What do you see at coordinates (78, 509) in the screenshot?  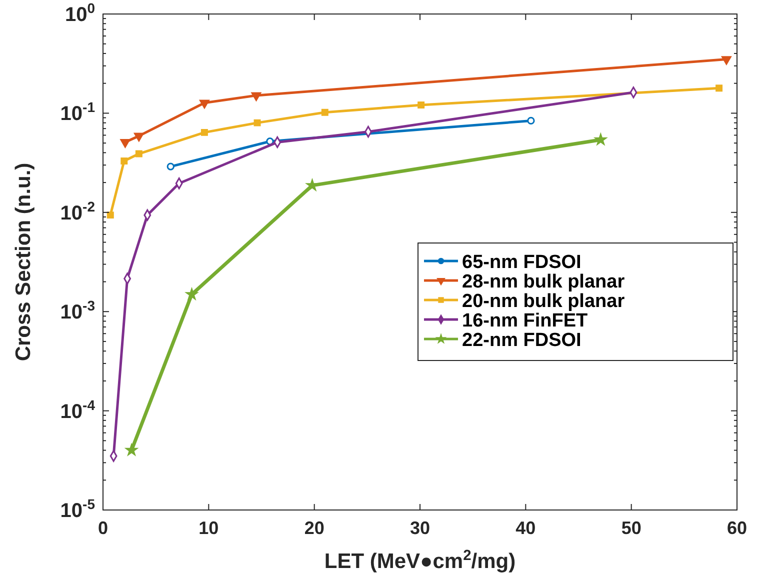 I see `y-tick-label: 10$^{-5}$` at bounding box center [78, 509].